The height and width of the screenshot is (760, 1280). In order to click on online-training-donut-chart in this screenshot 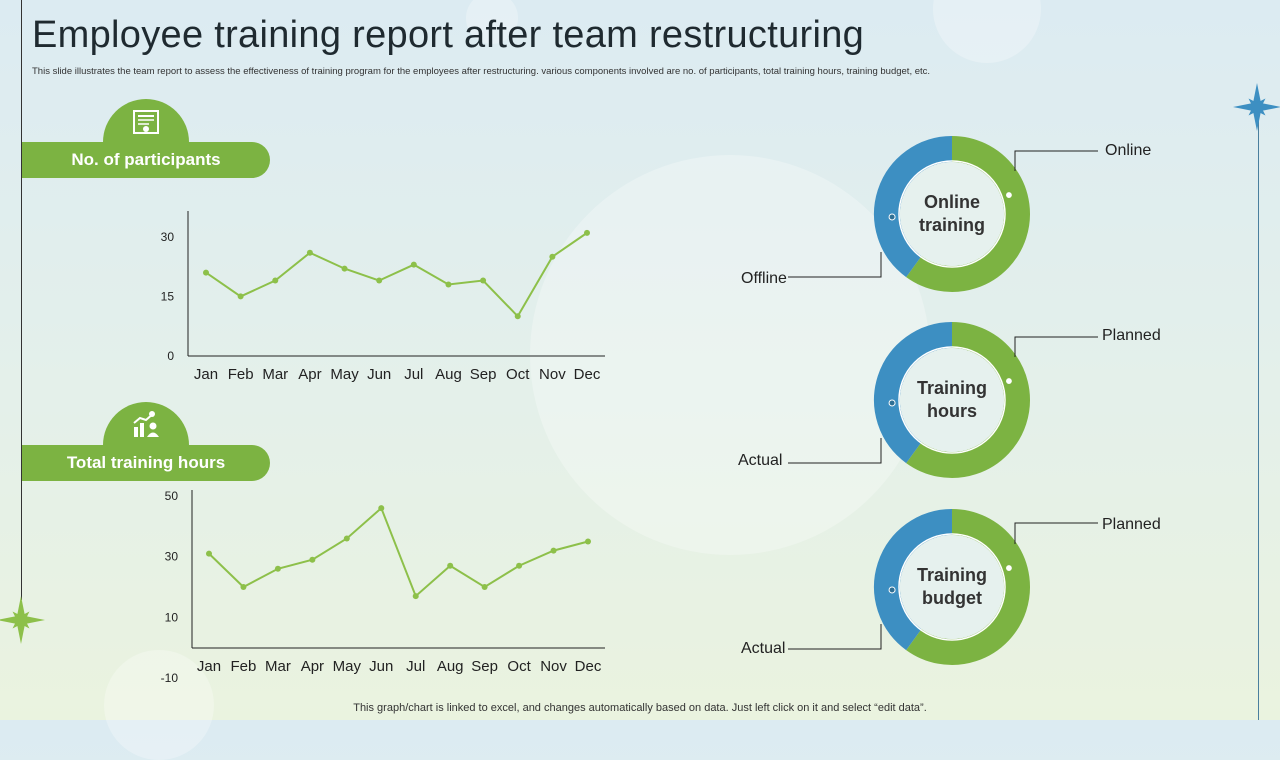, I will do `click(952, 214)`.